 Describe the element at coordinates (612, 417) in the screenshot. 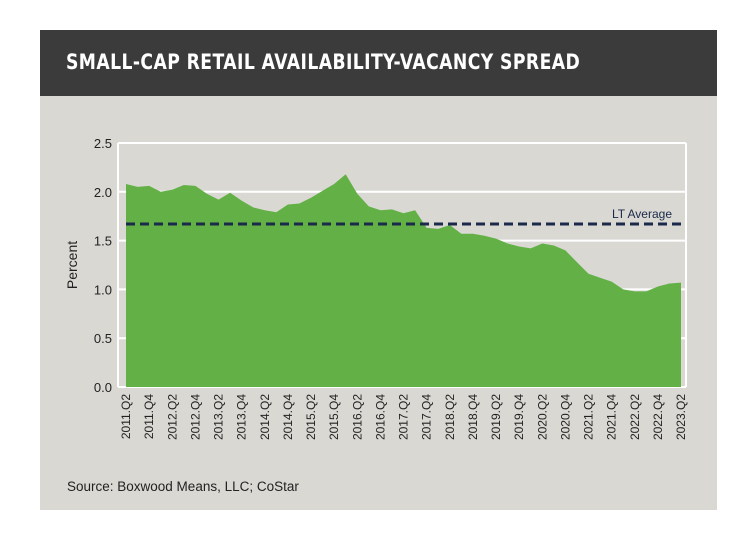

I see `x-tick-label: 2021.Q4` at that location.